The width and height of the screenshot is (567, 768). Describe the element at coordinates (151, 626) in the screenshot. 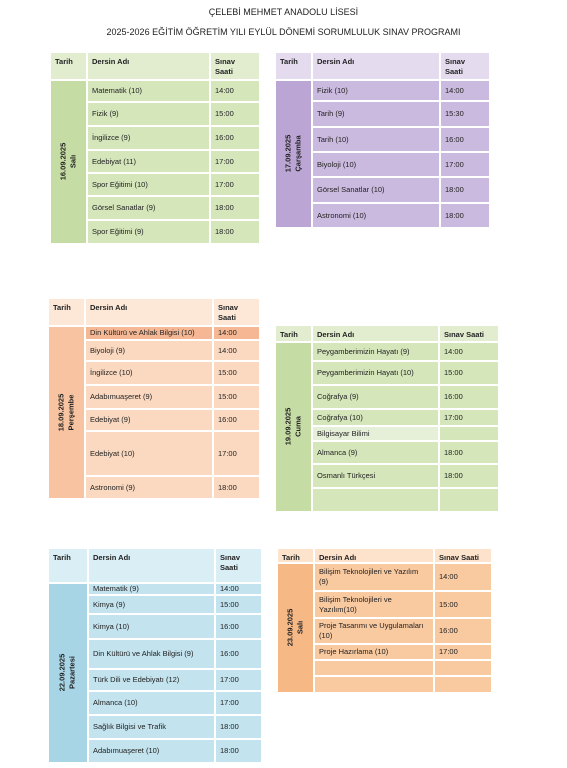

I see `subject-cell: Kimya (10)` at that location.